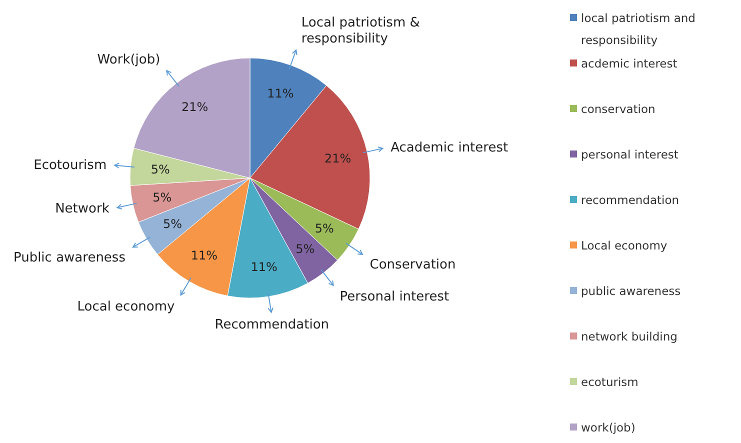  I want to click on legend-label: acdemic interest, so click(629, 63).